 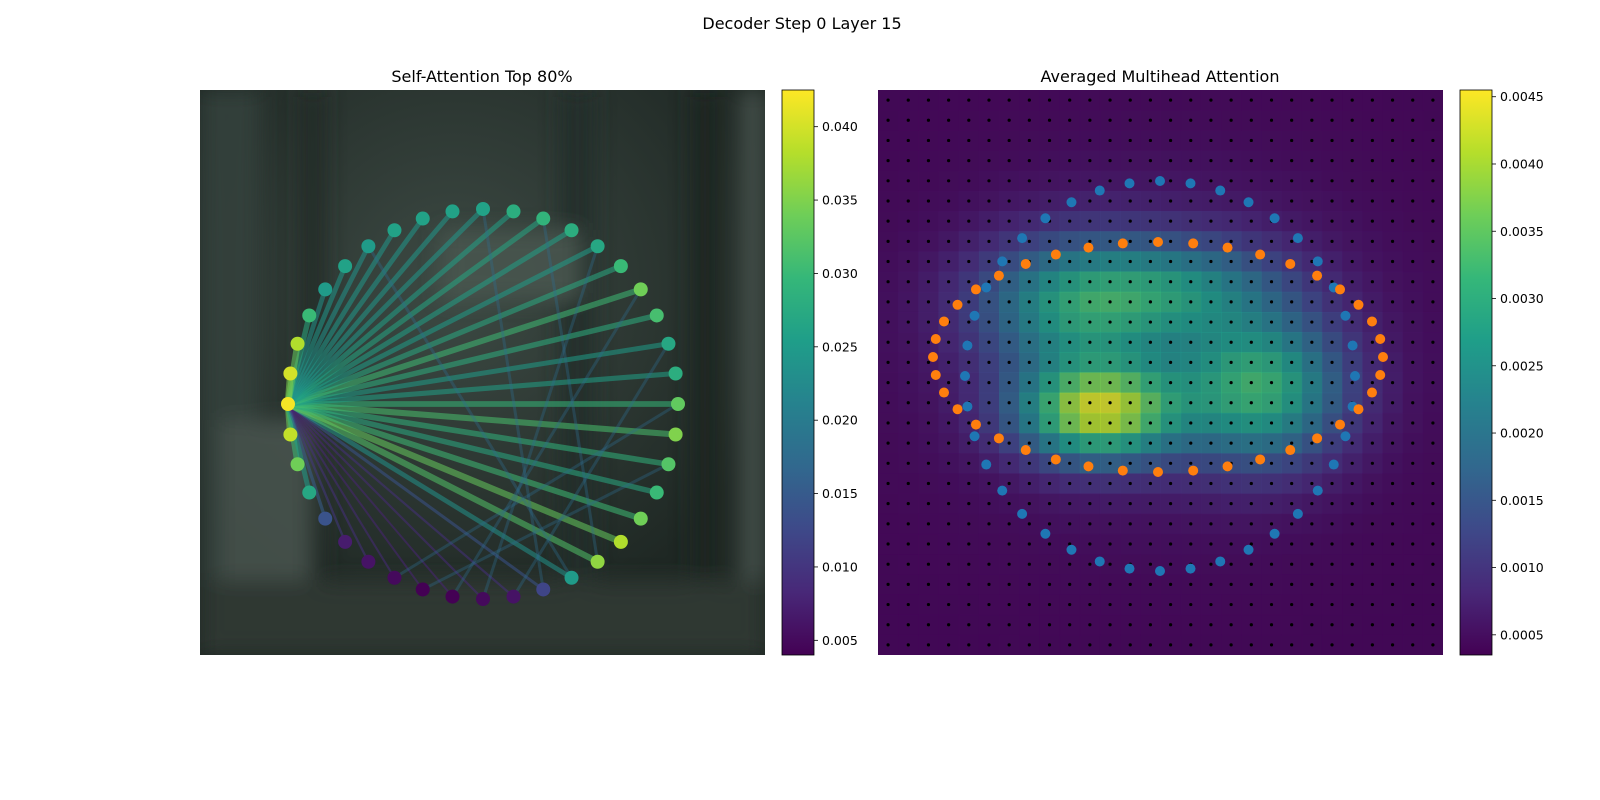 What do you see at coordinates (1522, 365) in the screenshot?
I see `multihead-colorbar-tick-label: 0.0025` at bounding box center [1522, 365].